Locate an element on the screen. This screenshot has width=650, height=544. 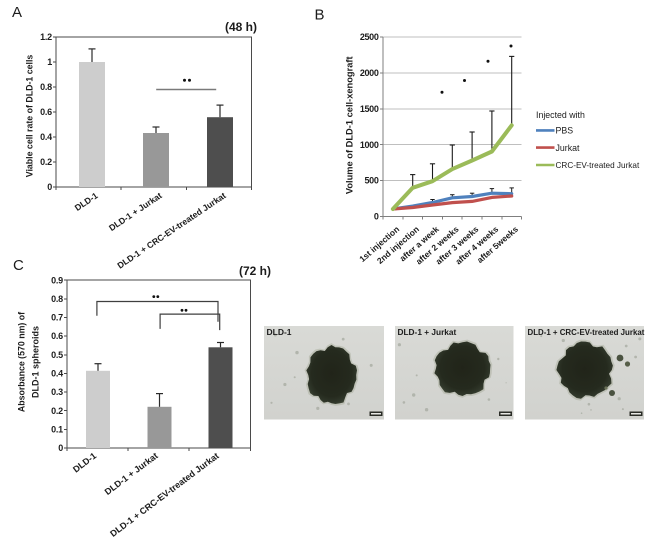
svg-text: 1000 is located at coordinates (369, 145).